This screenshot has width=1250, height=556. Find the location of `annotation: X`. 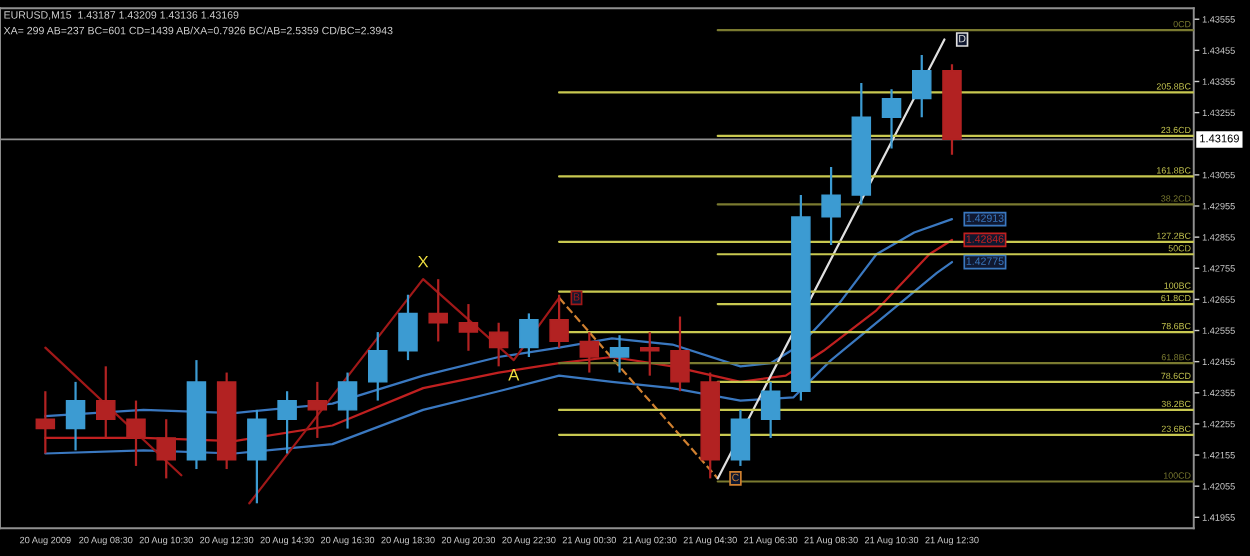

annotation: X is located at coordinates (423, 261).